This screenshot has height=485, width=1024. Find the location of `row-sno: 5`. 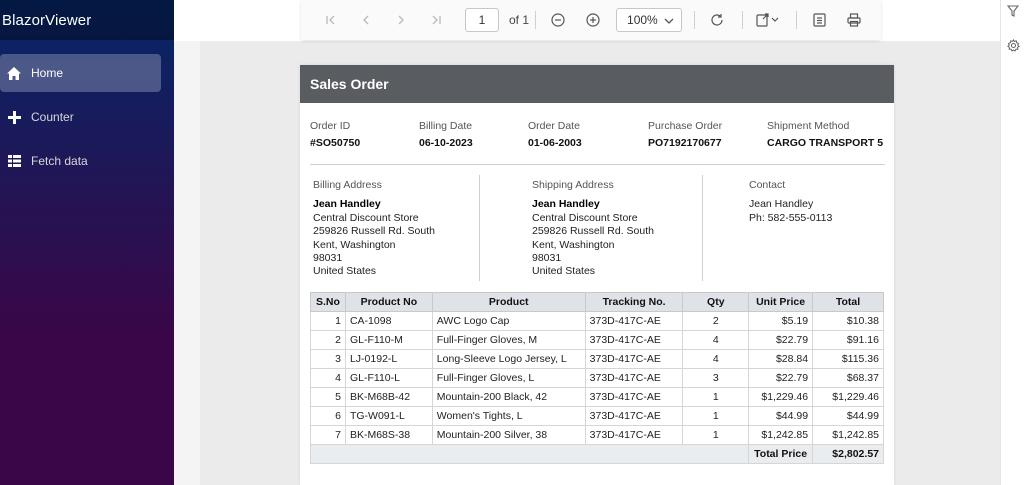

row-sno: 5 is located at coordinates (328, 397).